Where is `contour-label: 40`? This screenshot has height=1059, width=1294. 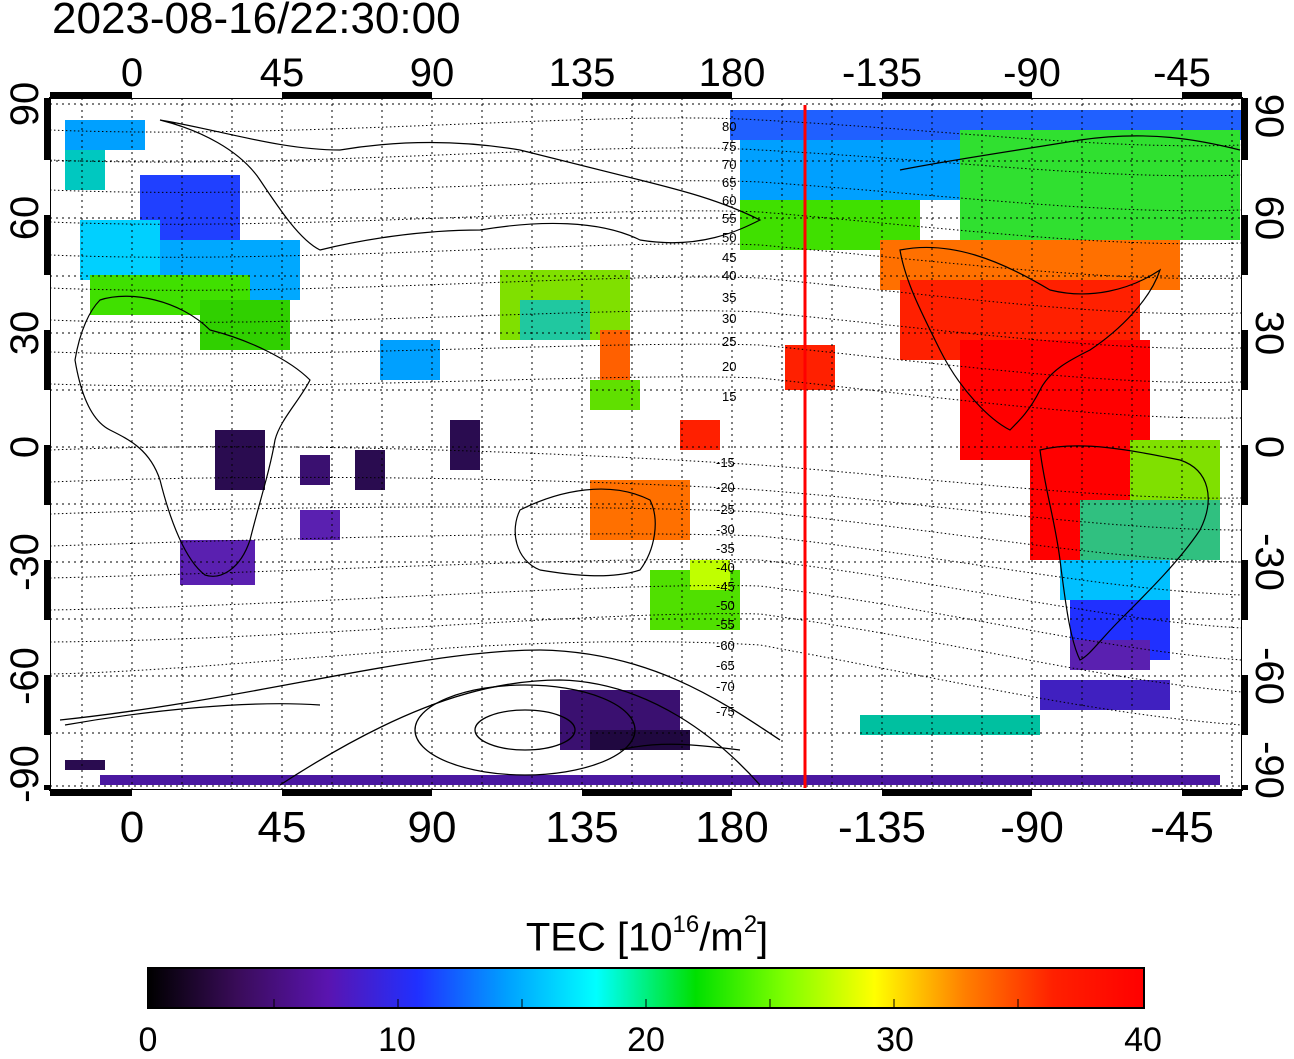
contour-label: 40 is located at coordinates (729, 275).